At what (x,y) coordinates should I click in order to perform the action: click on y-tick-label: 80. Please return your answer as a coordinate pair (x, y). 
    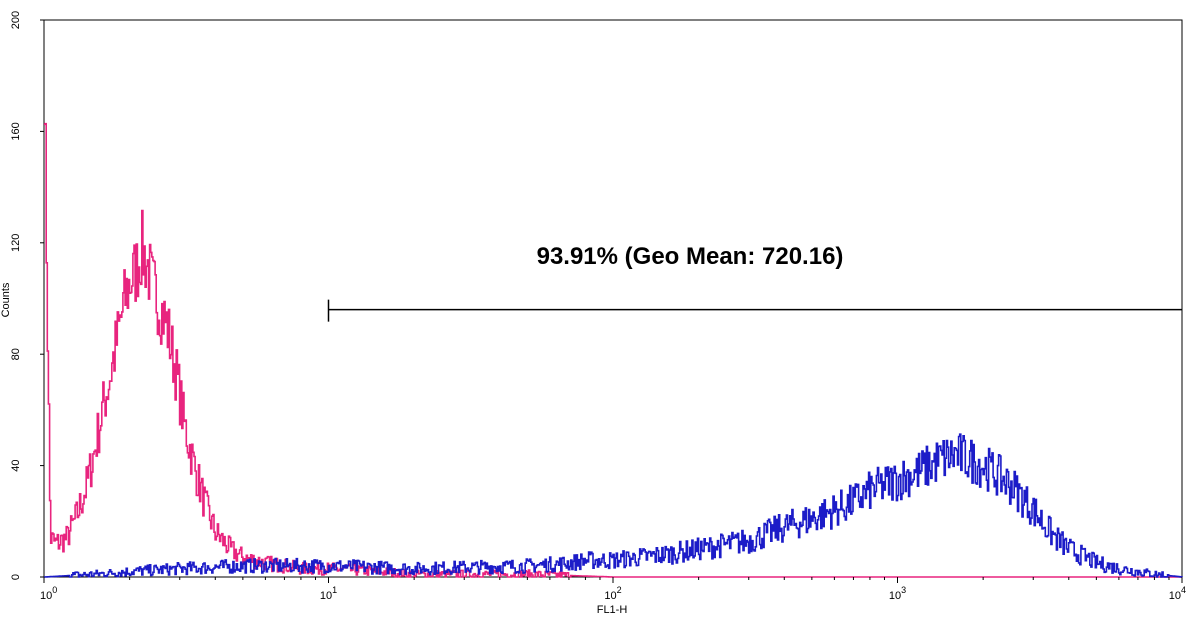
    Looking at the image, I should click on (16, 354).